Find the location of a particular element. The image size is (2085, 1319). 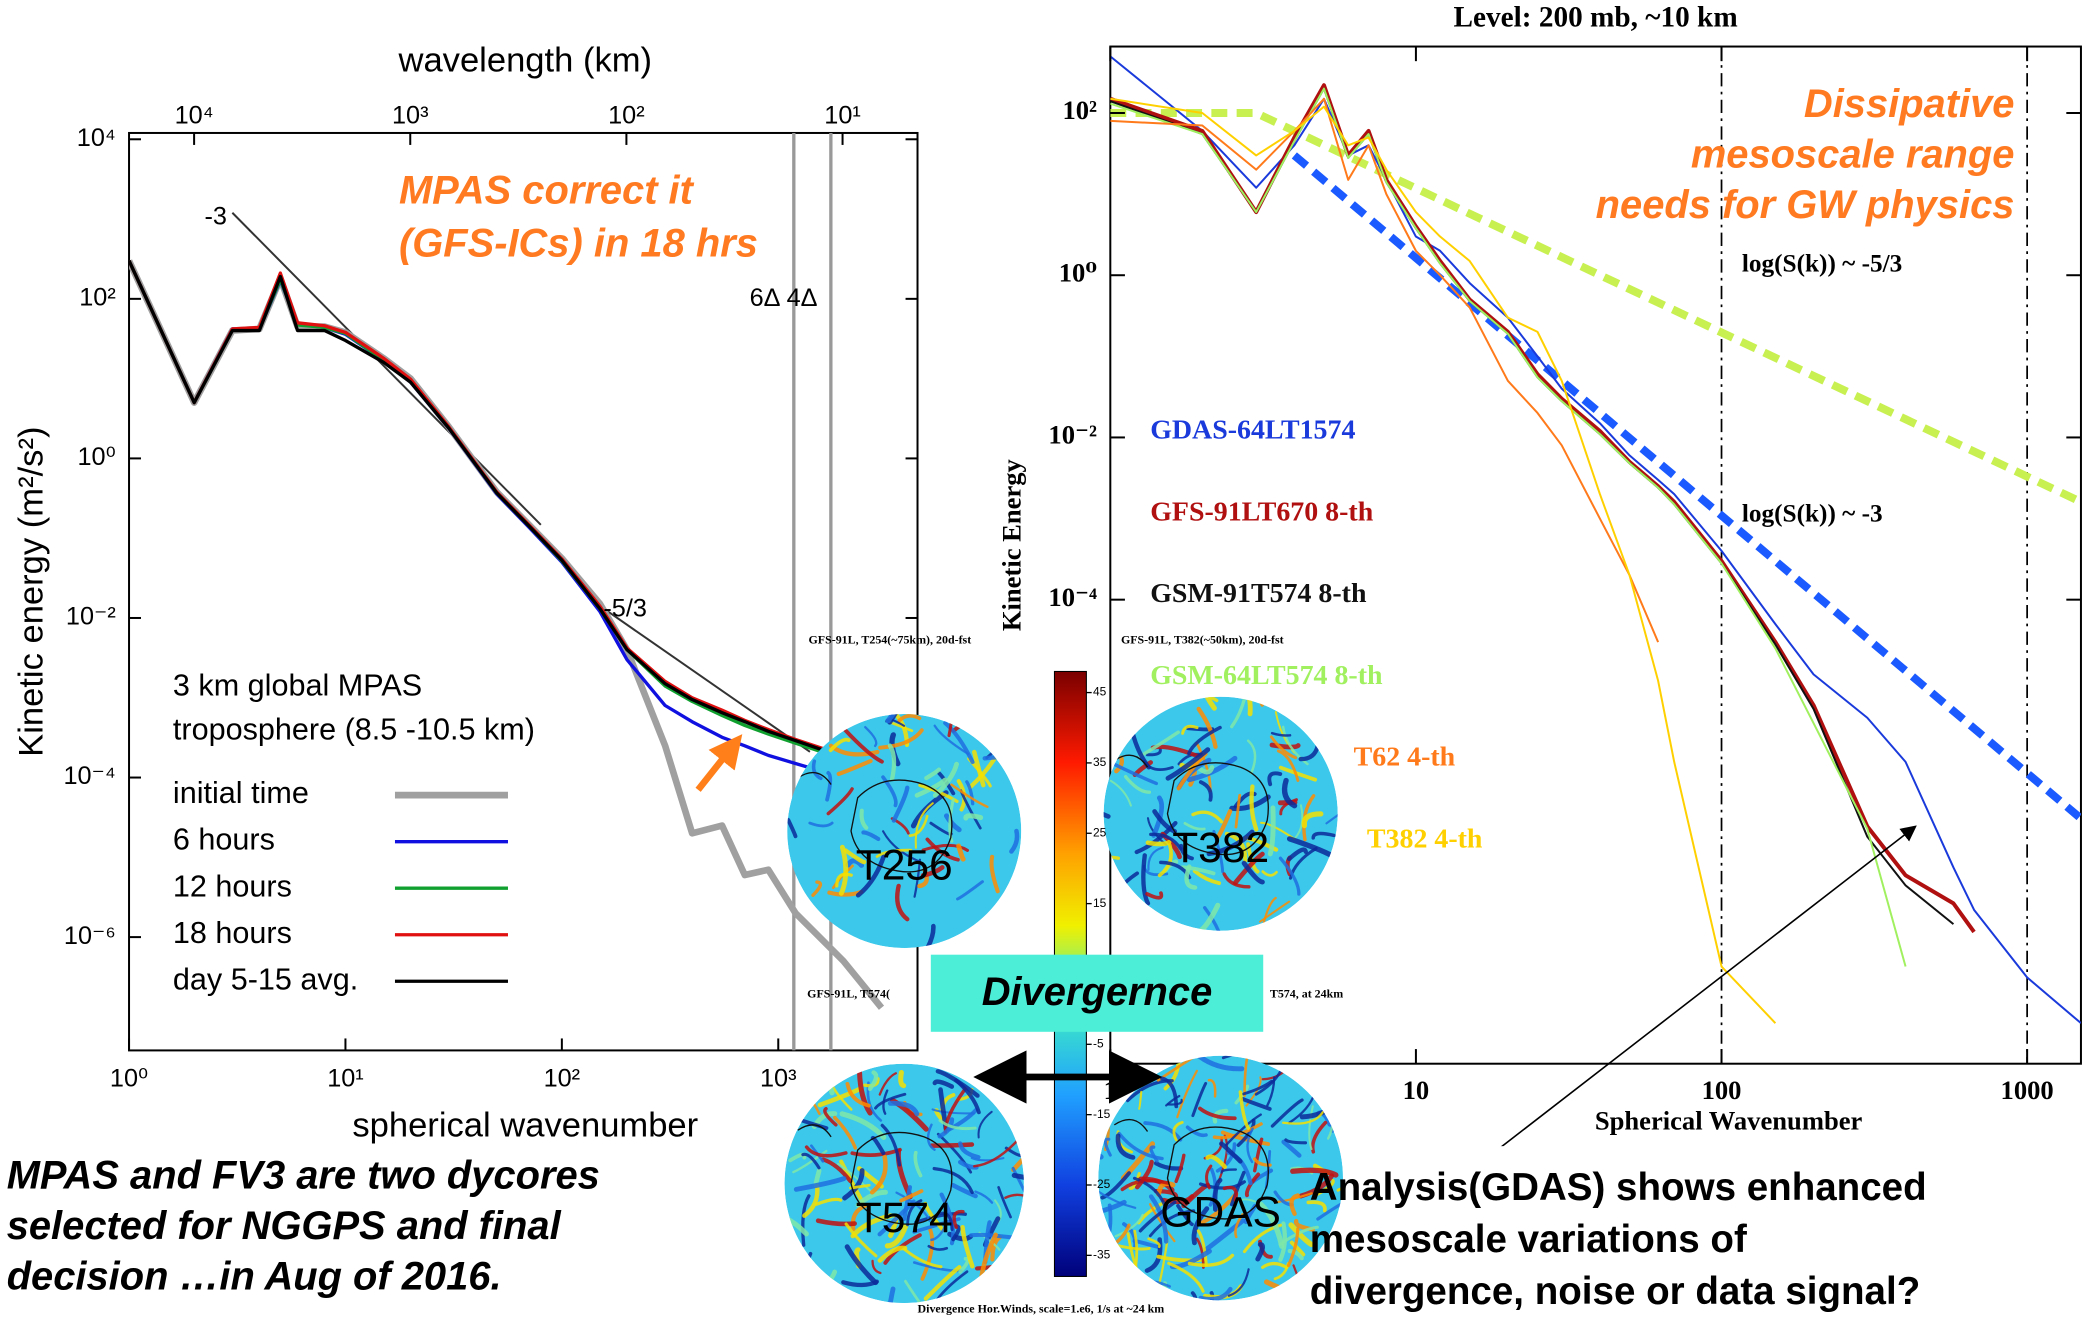

slope-label: log(S(k)) ~ -5/3 is located at coordinates (1822, 264).